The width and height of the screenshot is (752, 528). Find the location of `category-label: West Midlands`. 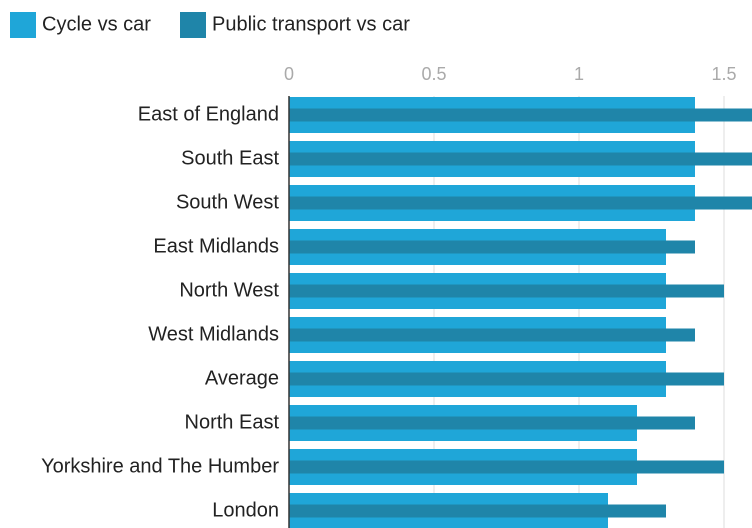

category-label: West Midlands is located at coordinates (213, 334).